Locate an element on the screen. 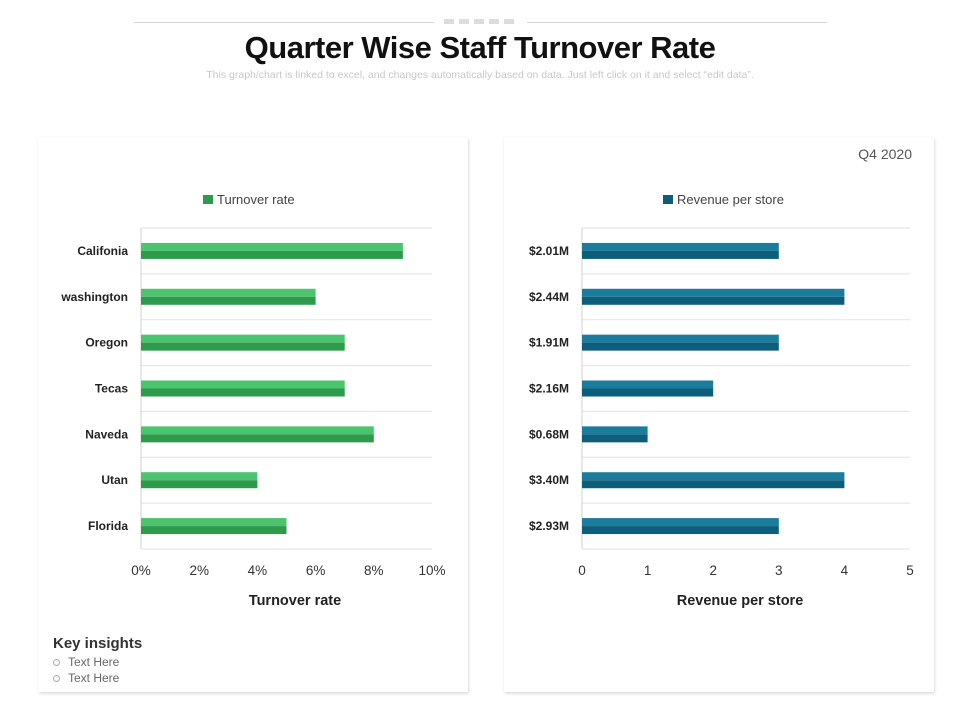  turnover-x-tick-label: 2% is located at coordinates (199, 570).